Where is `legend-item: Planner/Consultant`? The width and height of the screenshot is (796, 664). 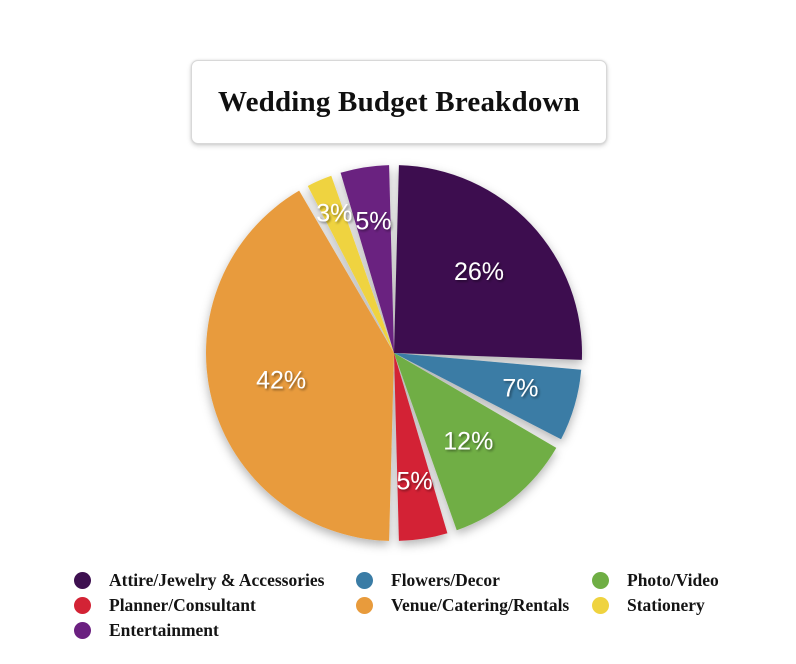 legend-item: Planner/Consultant is located at coordinates (214, 605).